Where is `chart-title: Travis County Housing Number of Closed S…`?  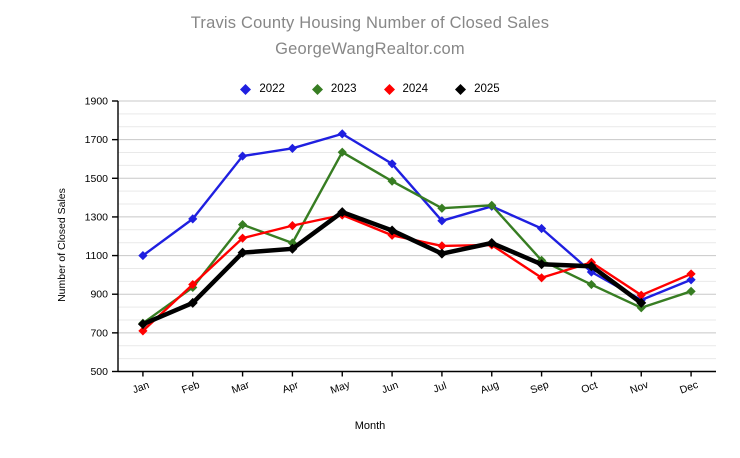 chart-title: Travis County Housing Number of Closed S… is located at coordinates (370, 23).